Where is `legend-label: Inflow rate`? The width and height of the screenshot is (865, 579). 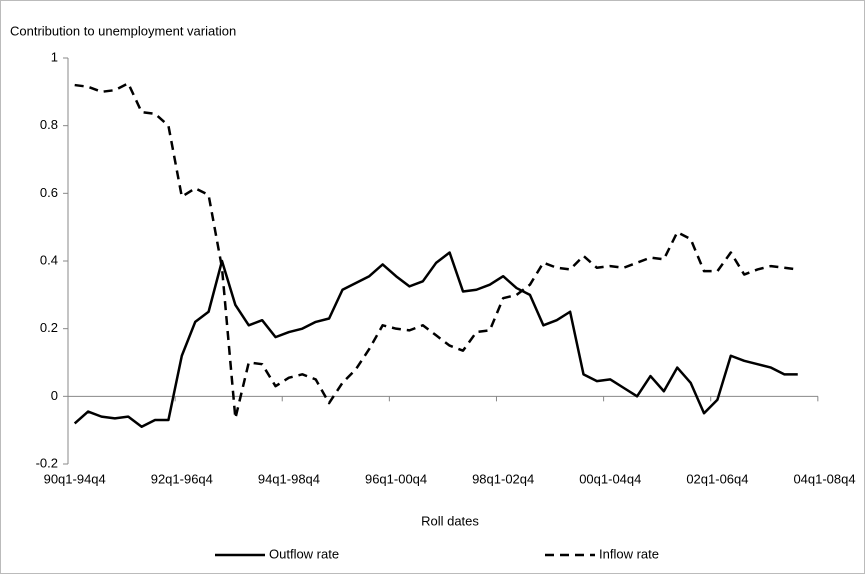
legend-label: Inflow rate is located at coordinates (629, 553).